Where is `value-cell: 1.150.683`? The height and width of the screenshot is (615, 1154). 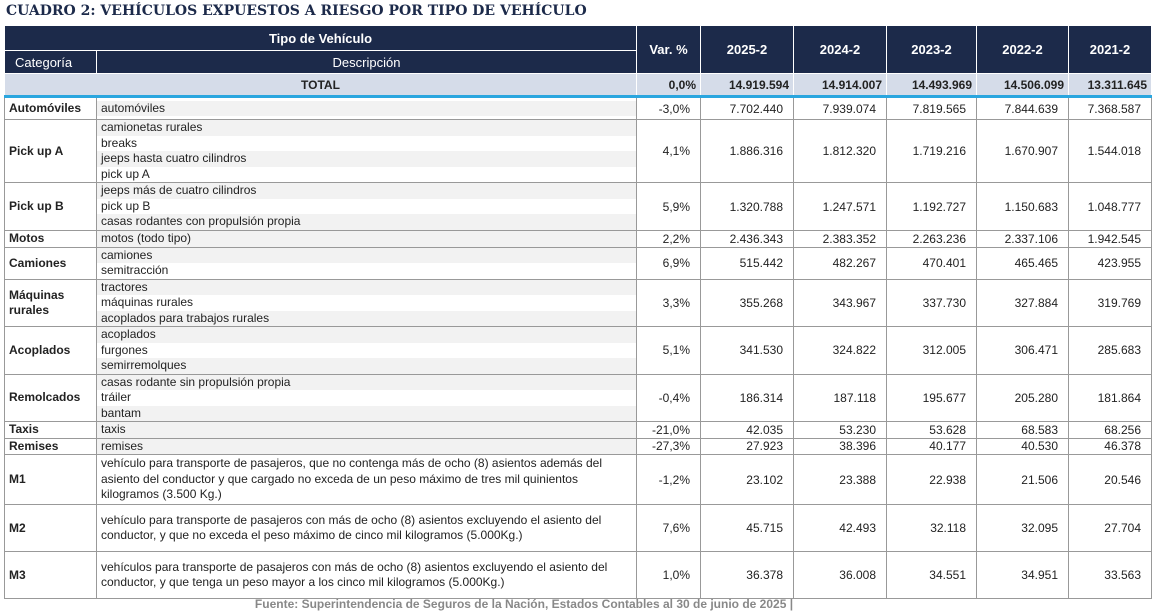 value-cell: 1.150.683 is located at coordinates (1022, 206).